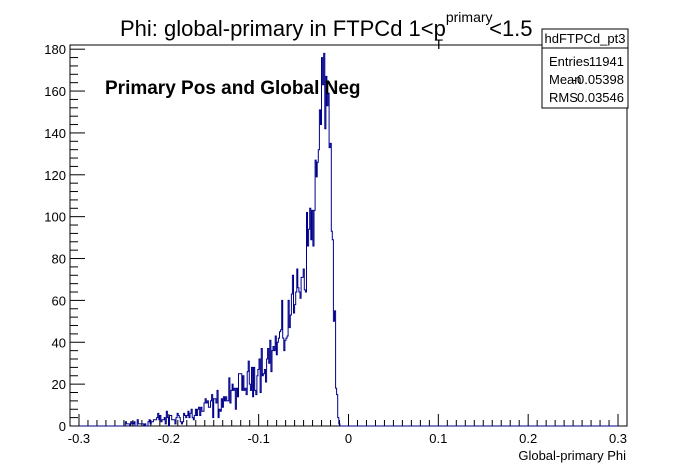 This screenshot has height=474, width=696. Describe the element at coordinates (563, 97) in the screenshot. I see `stats-rms-label: RMS` at that location.